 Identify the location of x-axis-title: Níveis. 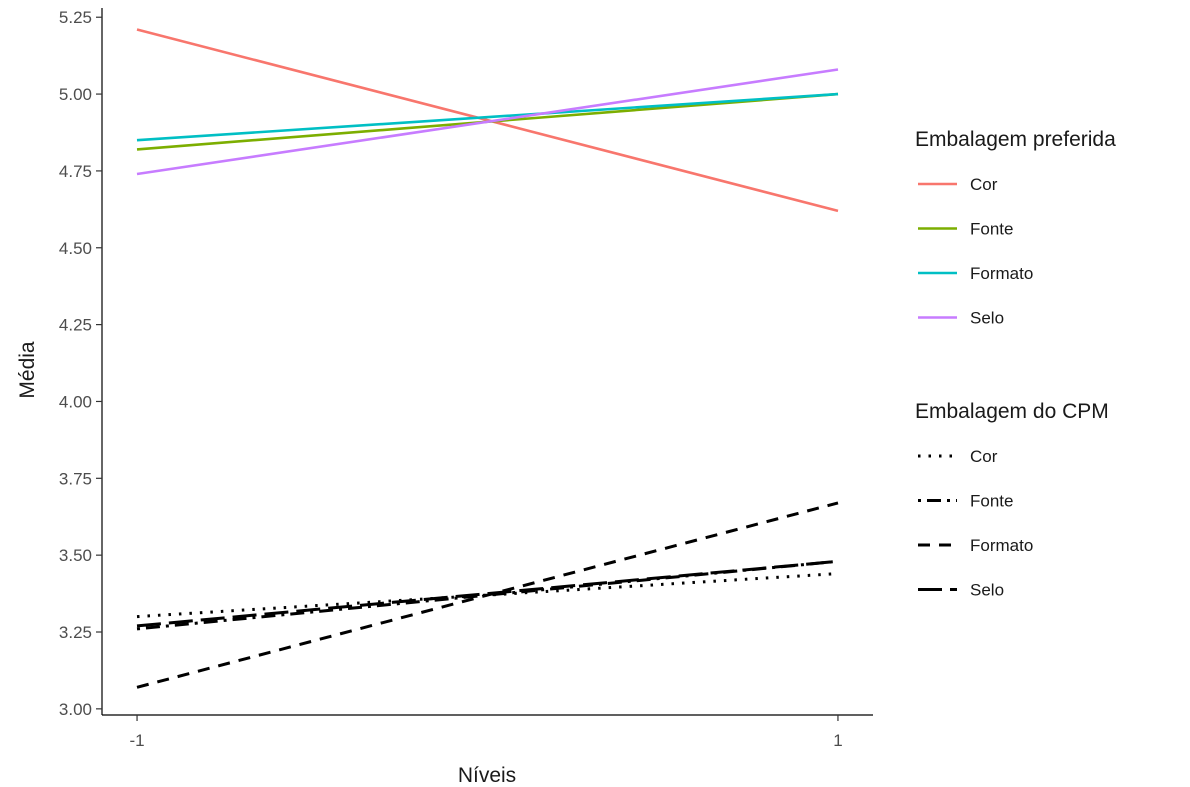
(487, 775).